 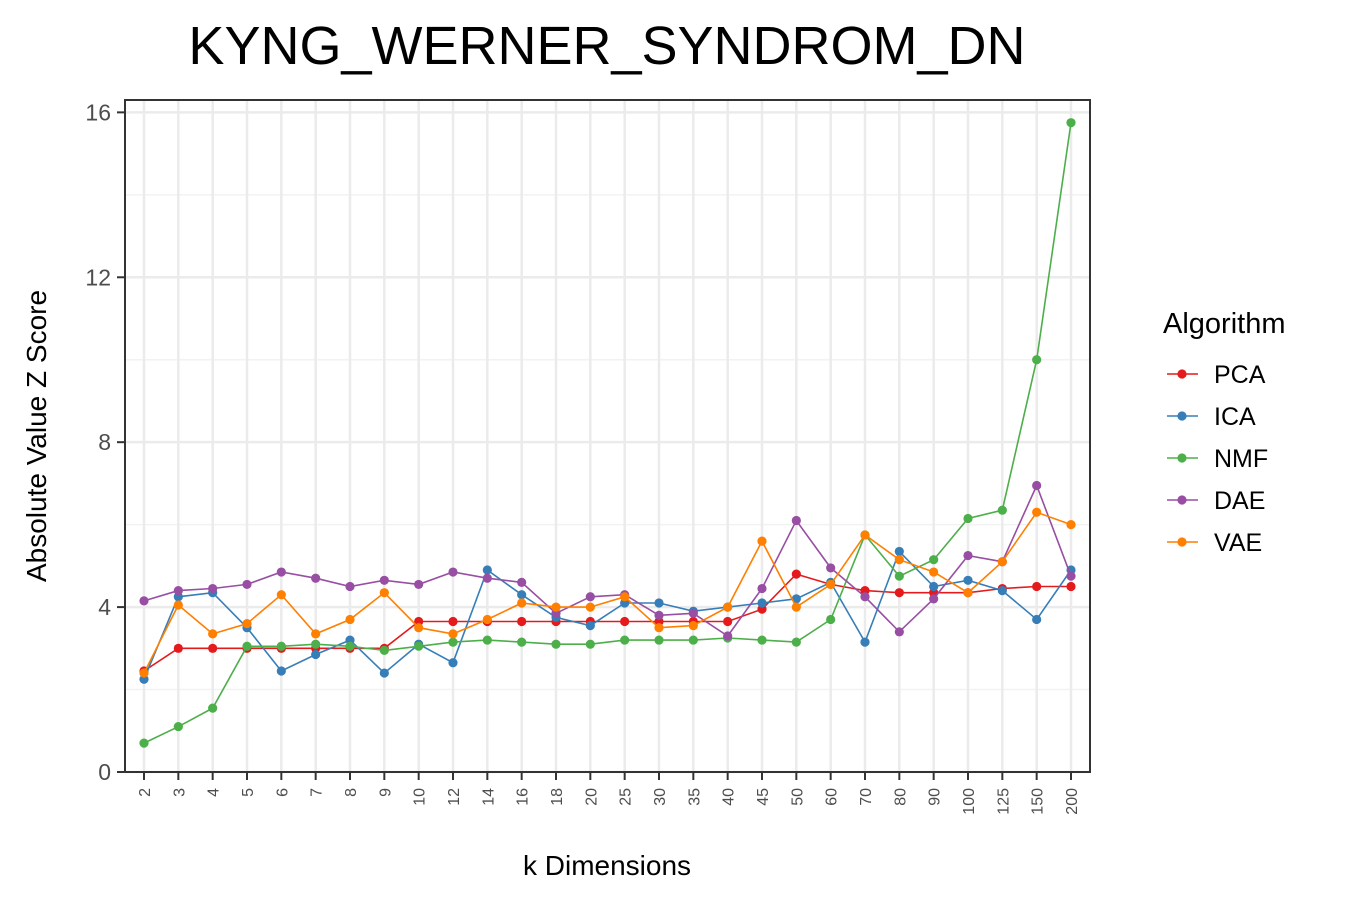 I want to click on legend-items: PCA ICA NMF DAE VAE, so click(x=1217, y=459).